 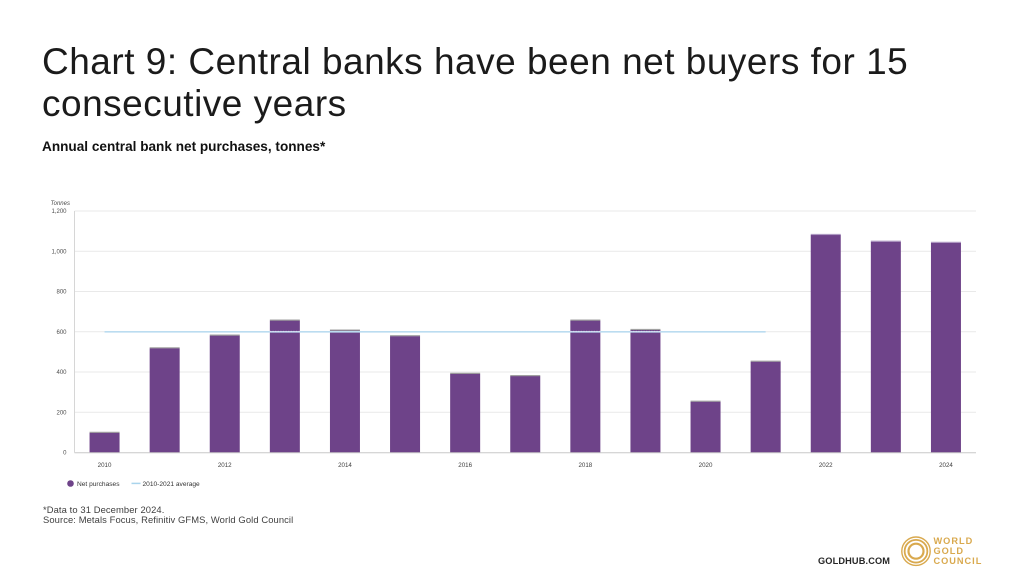 I want to click on svg-text: 2016, so click(x=465, y=465).